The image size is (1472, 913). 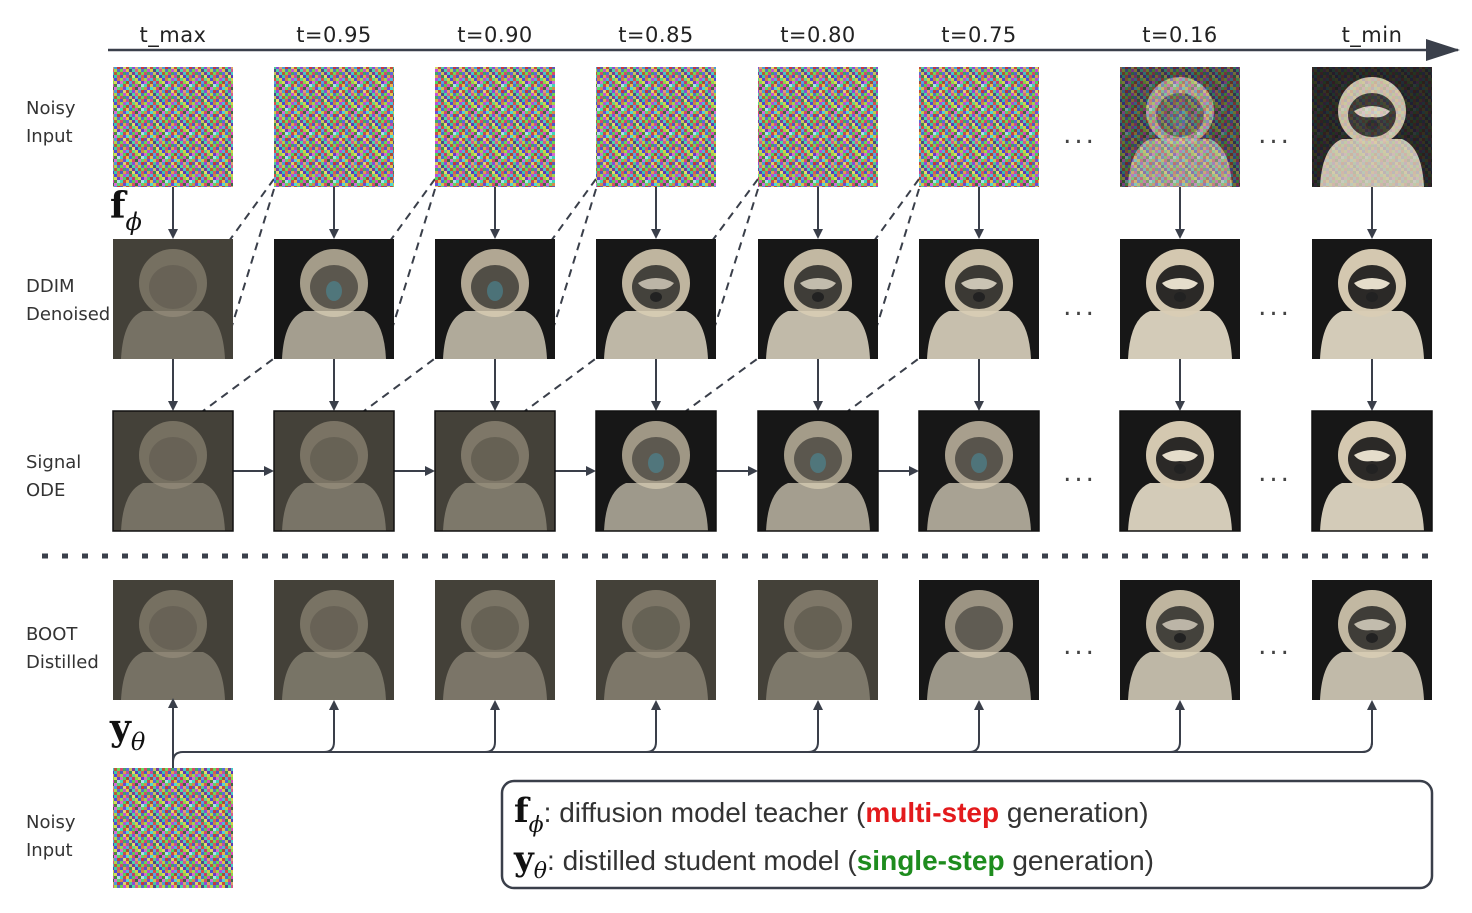 What do you see at coordinates (127, 731) in the screenshot?
I see `student-symbol: yθ` at bounding box center [127, 731].